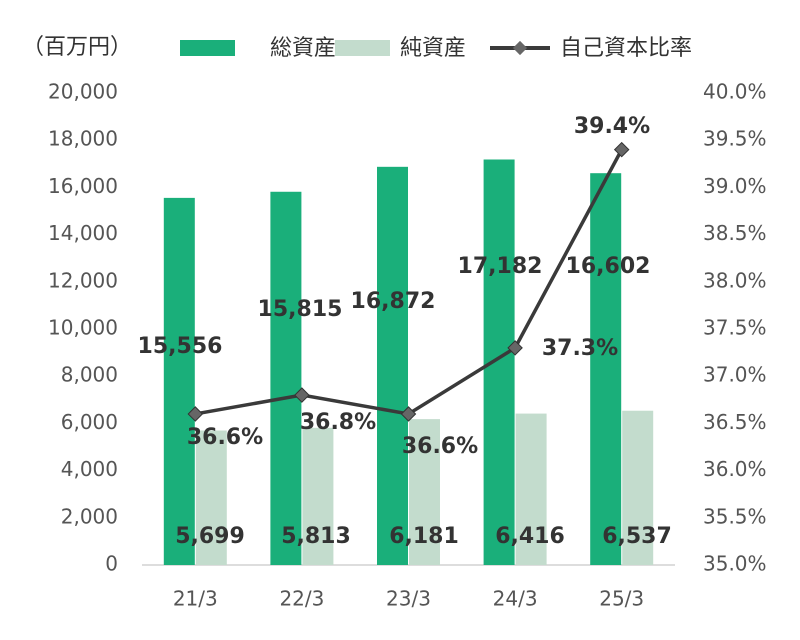 The width and height of the screenshot is (800, 640). What do you see at coordinates (735, 469) in the screenshot?
I see `y2-tick-label: 36.0%` at bounding box center [735, 469].